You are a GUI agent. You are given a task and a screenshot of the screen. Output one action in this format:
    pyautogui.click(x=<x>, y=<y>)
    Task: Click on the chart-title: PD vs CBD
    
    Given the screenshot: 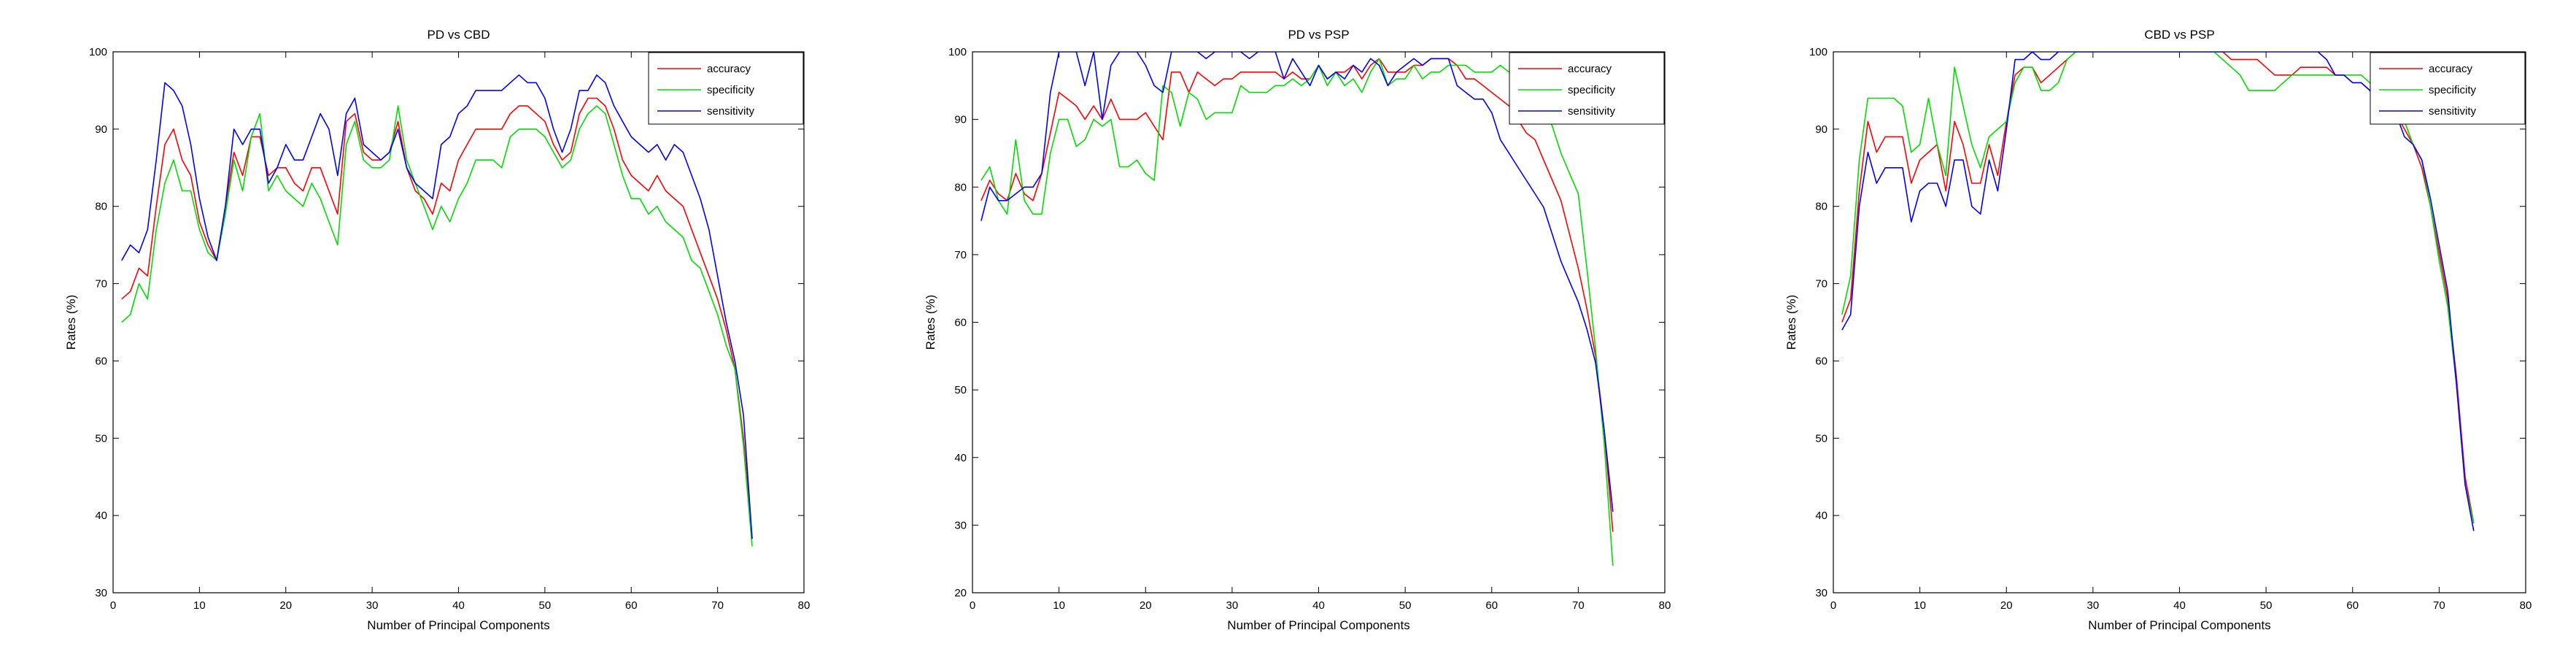 What is the action you would take?
    pyautogui.click(x=459, y=35)
    